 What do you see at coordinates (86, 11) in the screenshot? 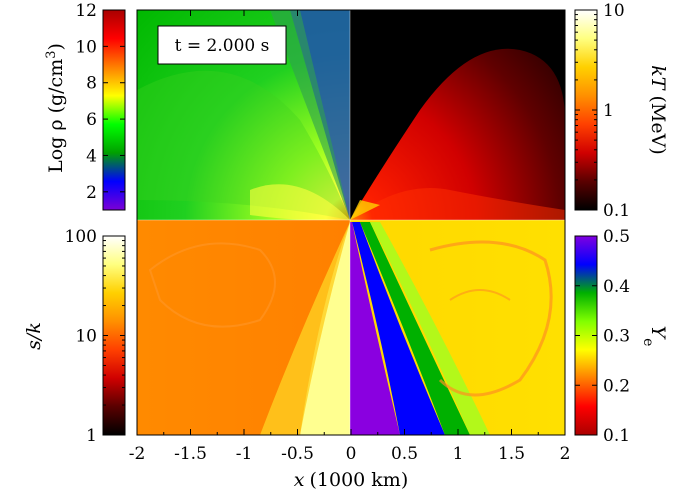
I see `colorbar-tick-label: 12` at bounding box center [86, 11].